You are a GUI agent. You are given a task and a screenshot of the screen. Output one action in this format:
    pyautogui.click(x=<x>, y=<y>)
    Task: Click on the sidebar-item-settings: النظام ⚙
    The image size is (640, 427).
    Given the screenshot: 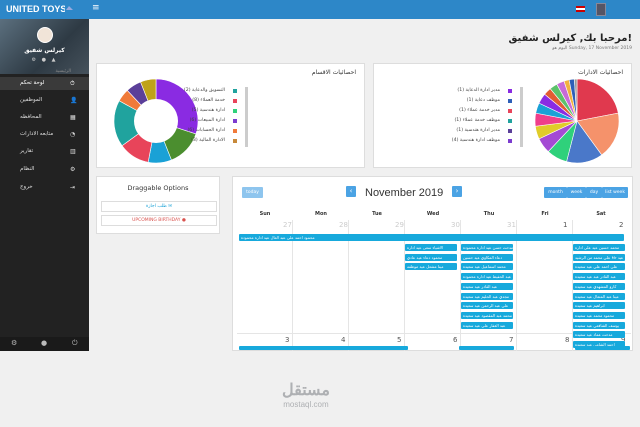 What is the action you would take?
    pyautogui.click(x=44, y=169)
    